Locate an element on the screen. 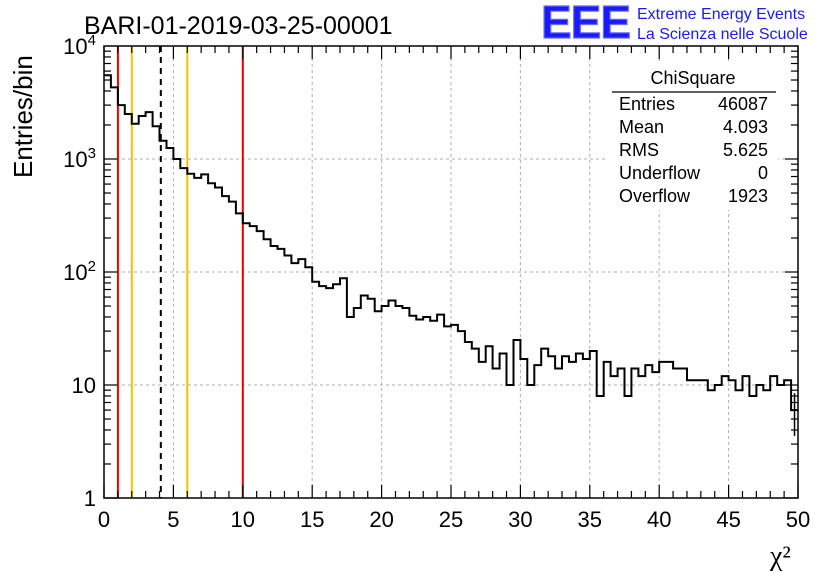  x-tick-label: 35 is located at coordinates (590, 519).